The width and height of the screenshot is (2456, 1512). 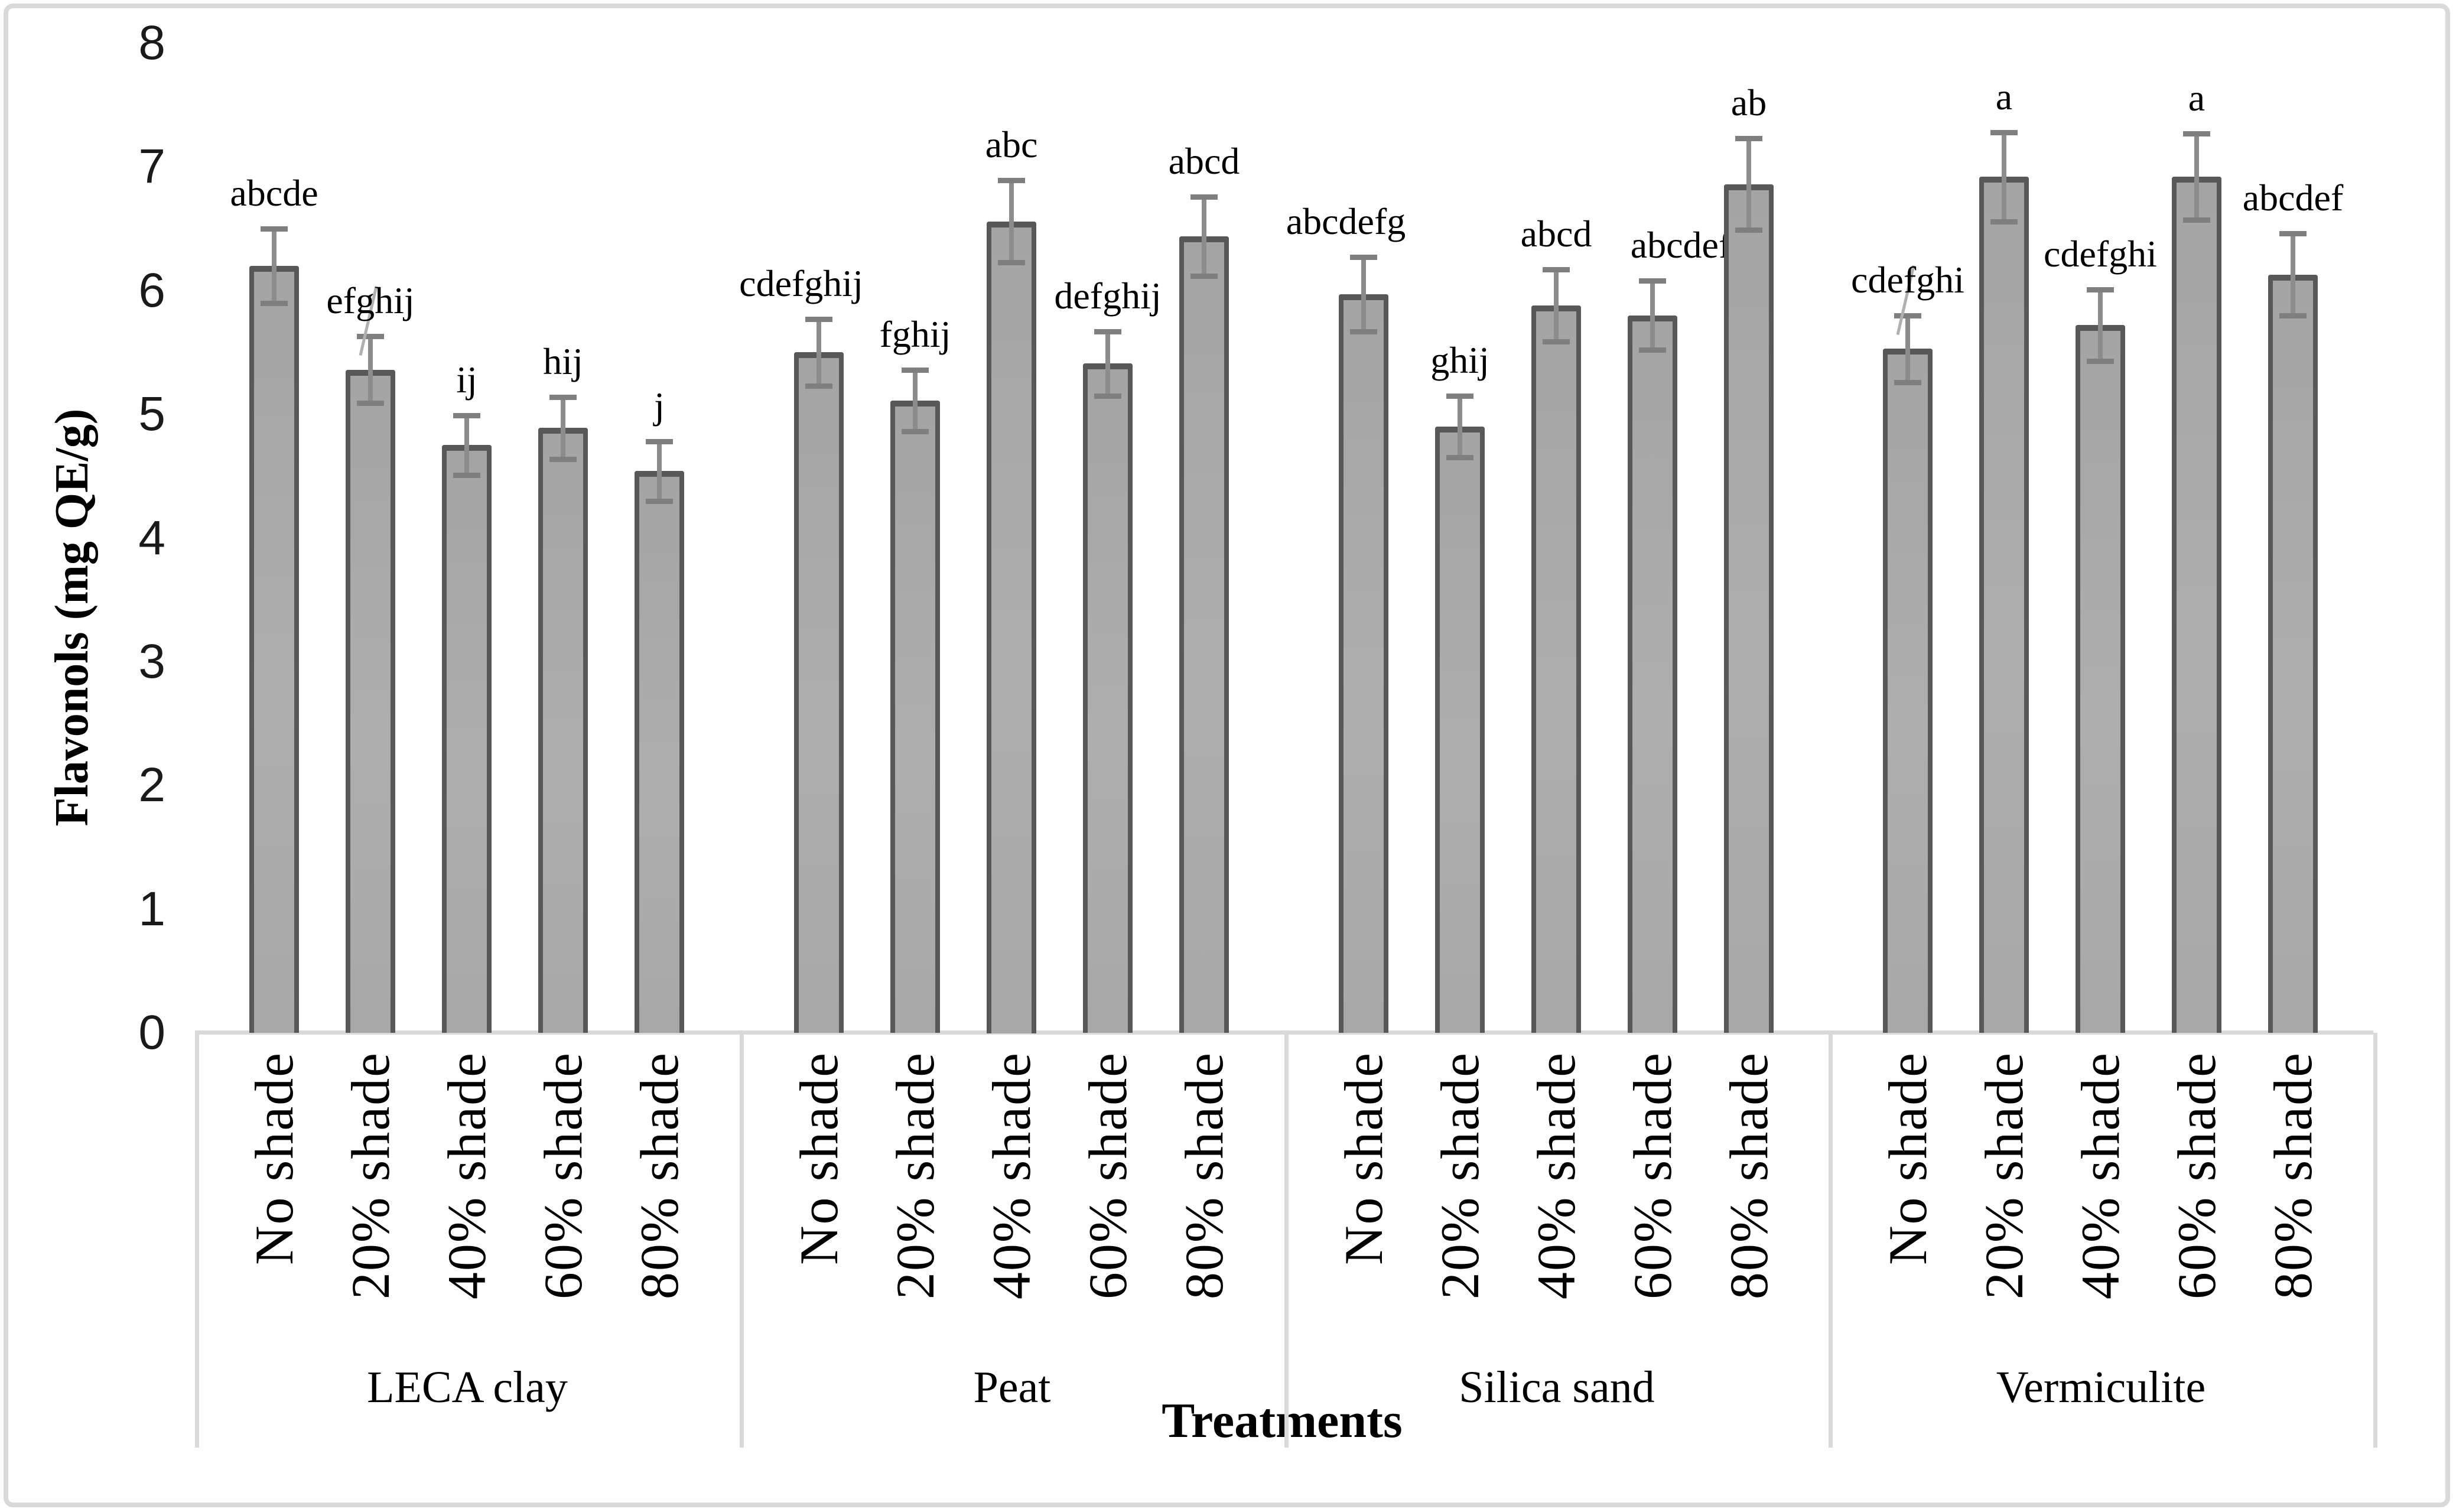 What do you see at coordinates (1284, 1032) in the screenshot?
I see `x-axis-line` at bounding box center [1284, 1032].